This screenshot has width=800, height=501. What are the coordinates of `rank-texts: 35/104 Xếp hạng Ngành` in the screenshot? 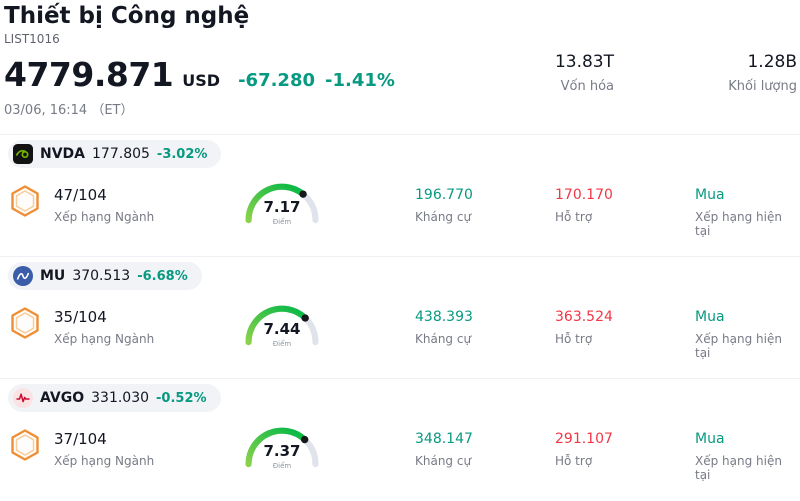 It's located at (104, 326).